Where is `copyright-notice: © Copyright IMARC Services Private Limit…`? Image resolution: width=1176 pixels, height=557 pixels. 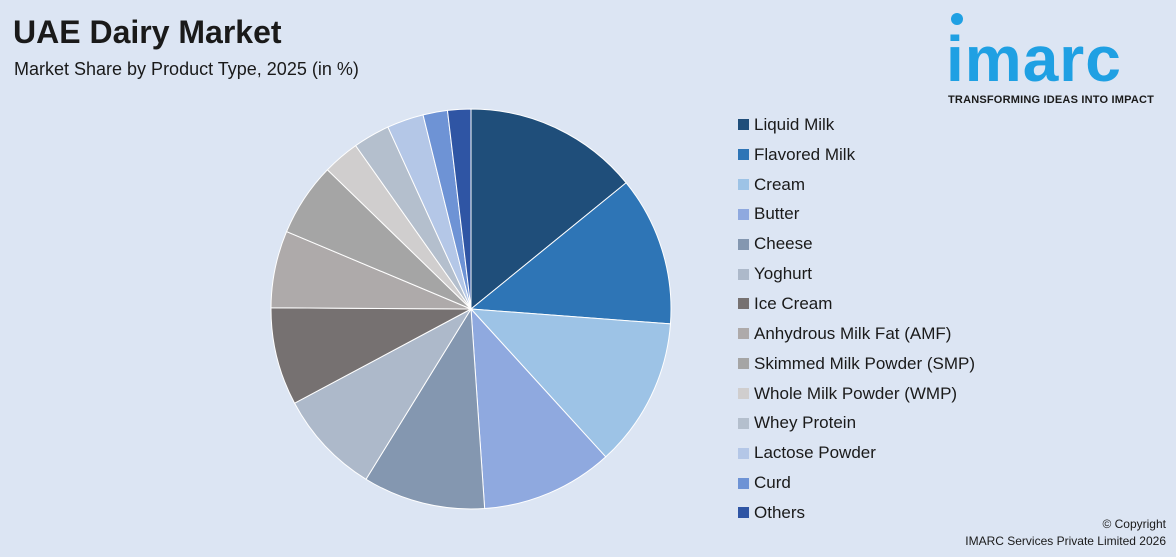
copyright-notice: © Copyright IMARC Services Private Limit… is located at coordinates (1065, 533).